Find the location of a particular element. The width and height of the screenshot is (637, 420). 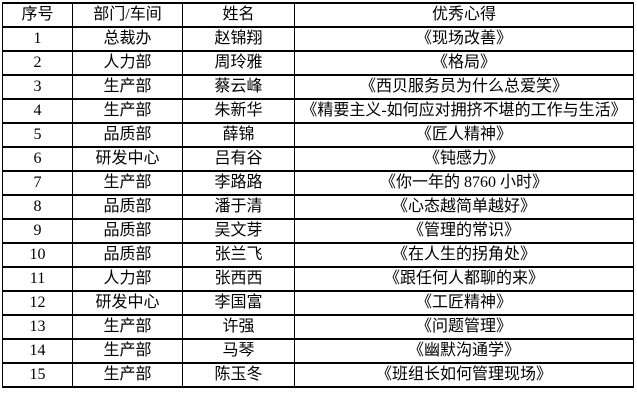

cell-department: 总裁办 is located at coordinates (127, 39).